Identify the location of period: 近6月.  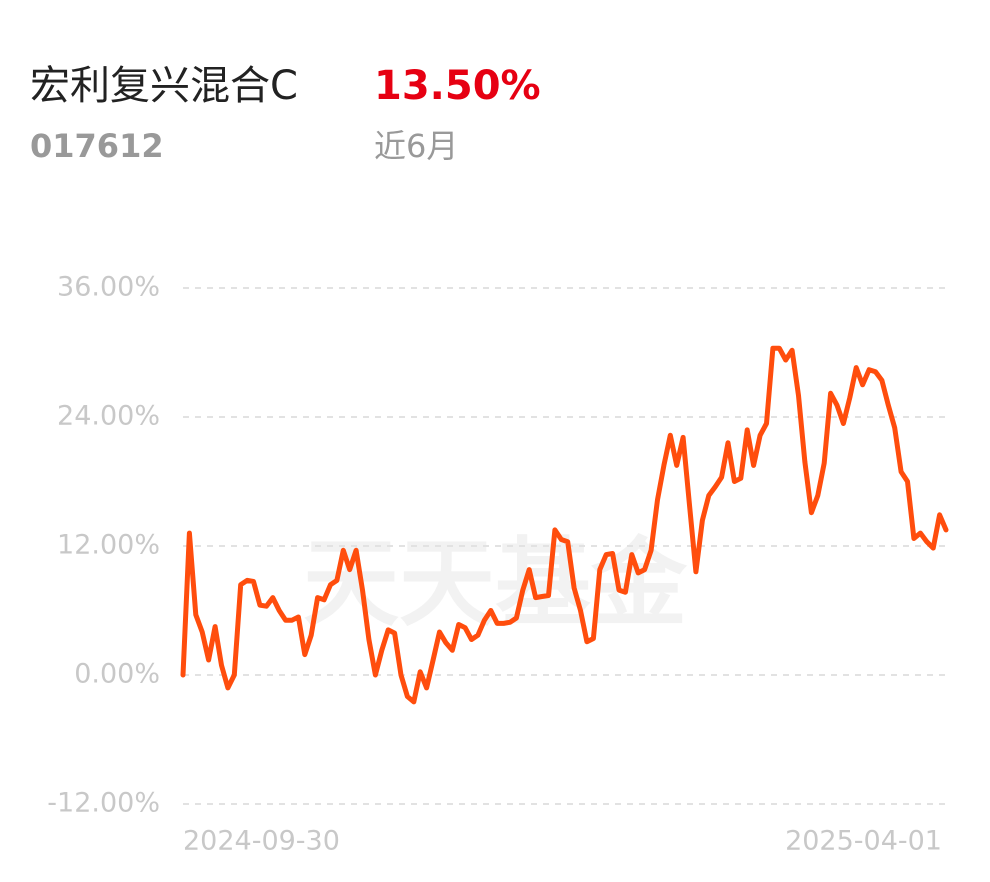
(416, 146).